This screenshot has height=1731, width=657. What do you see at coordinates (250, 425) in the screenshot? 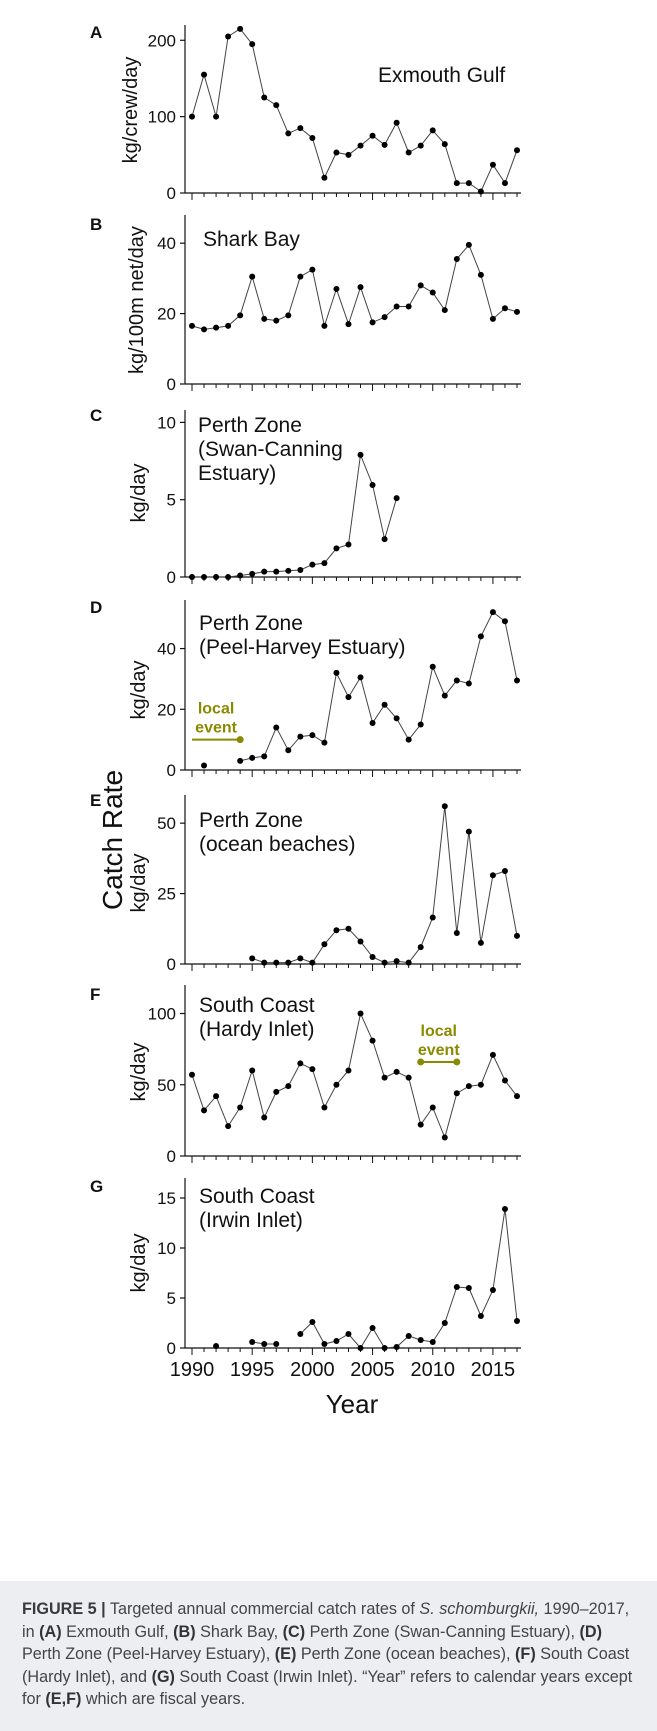
I see `panel-title: Perth Zone` at bounding box center [250, 425].